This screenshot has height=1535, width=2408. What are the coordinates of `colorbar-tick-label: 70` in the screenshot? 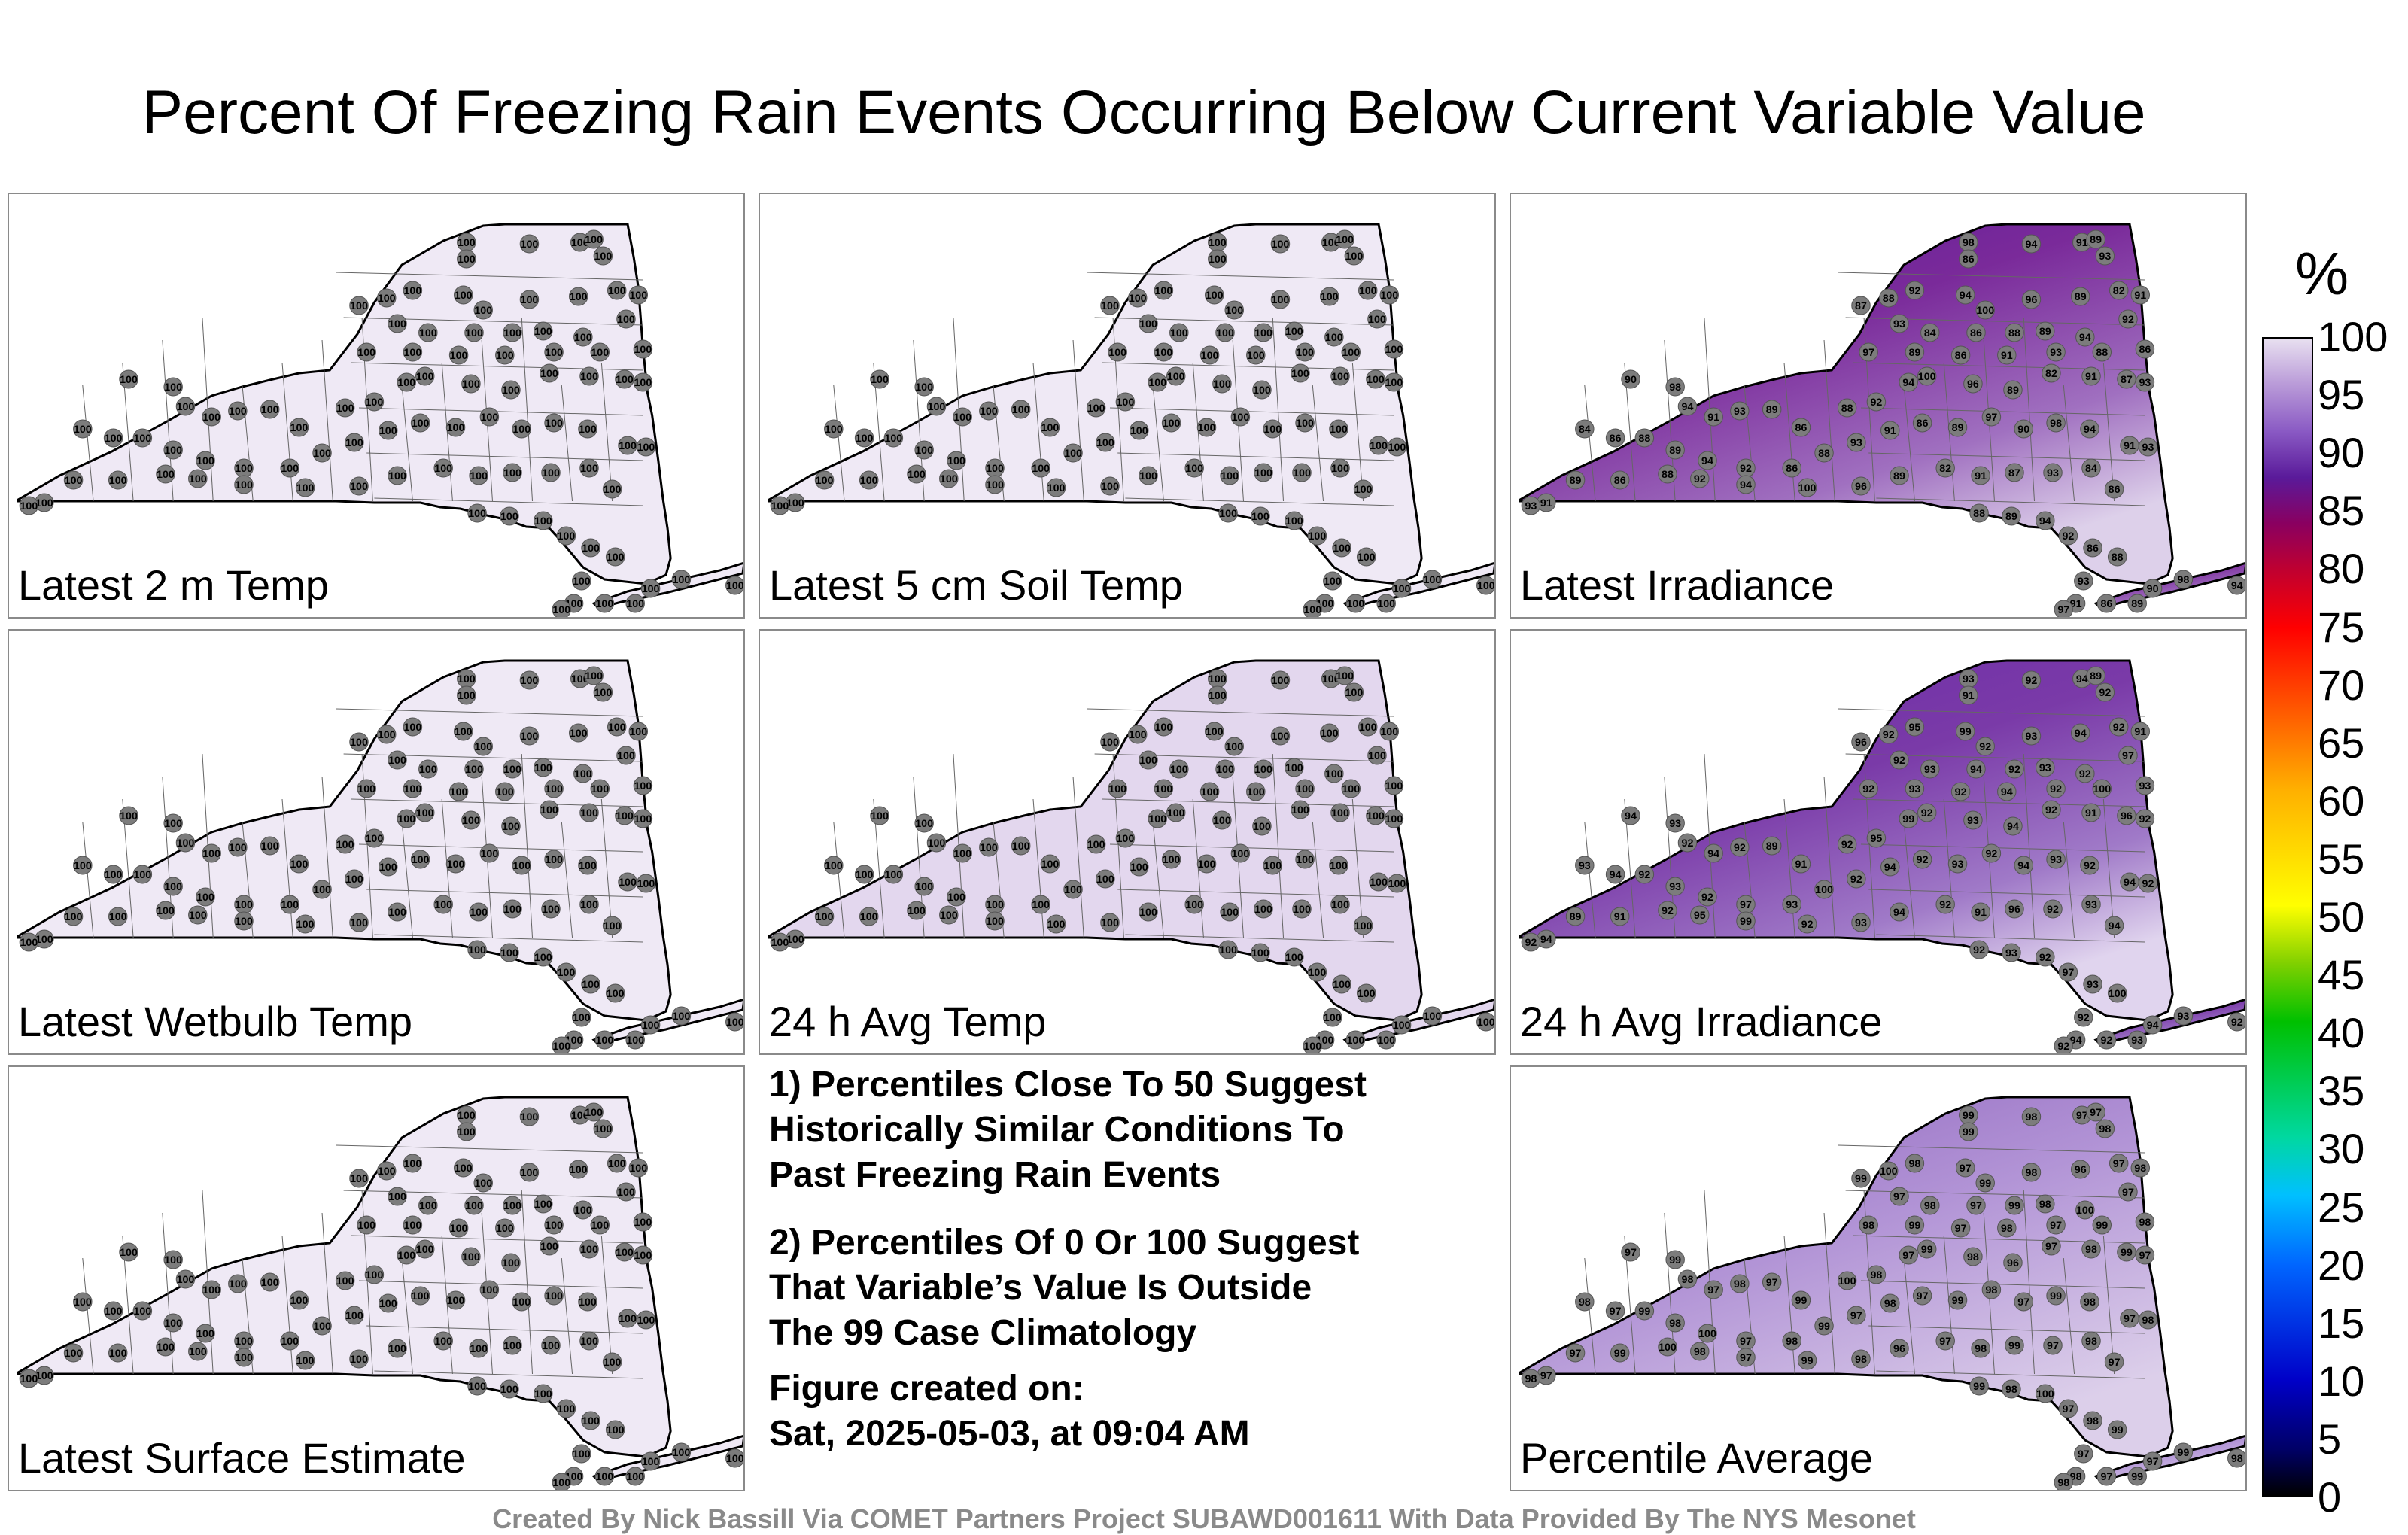 It's located at (2341, 685).